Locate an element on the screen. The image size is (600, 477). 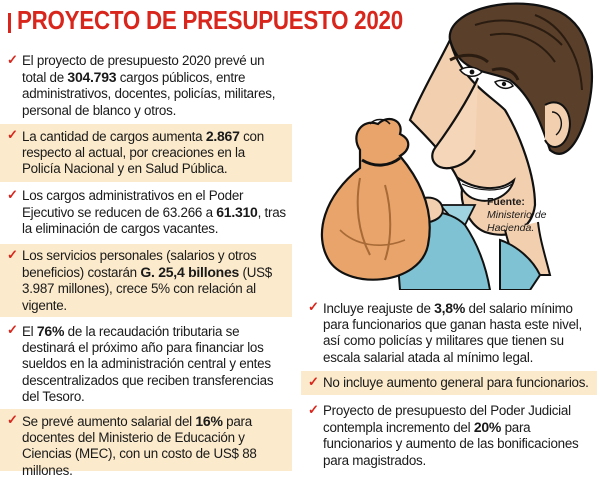
source-line: Hacienda. is located at coordinates (511, 228).